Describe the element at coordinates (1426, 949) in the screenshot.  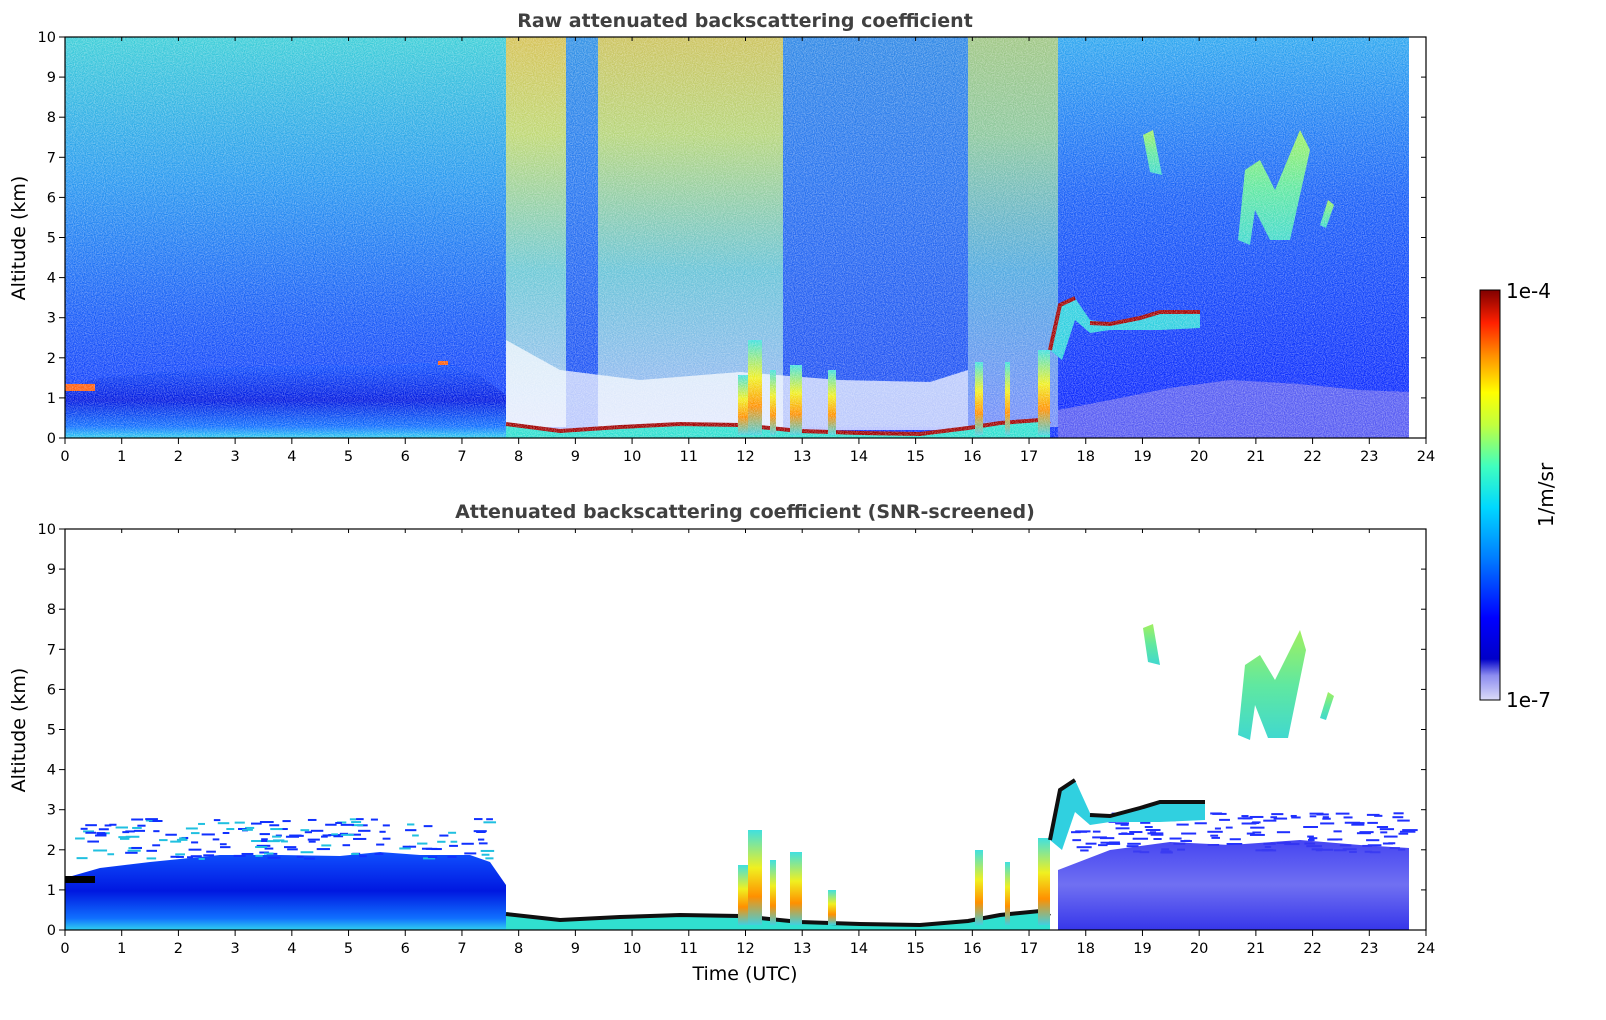
I see `screened-x-tick-label: 24` at that location.